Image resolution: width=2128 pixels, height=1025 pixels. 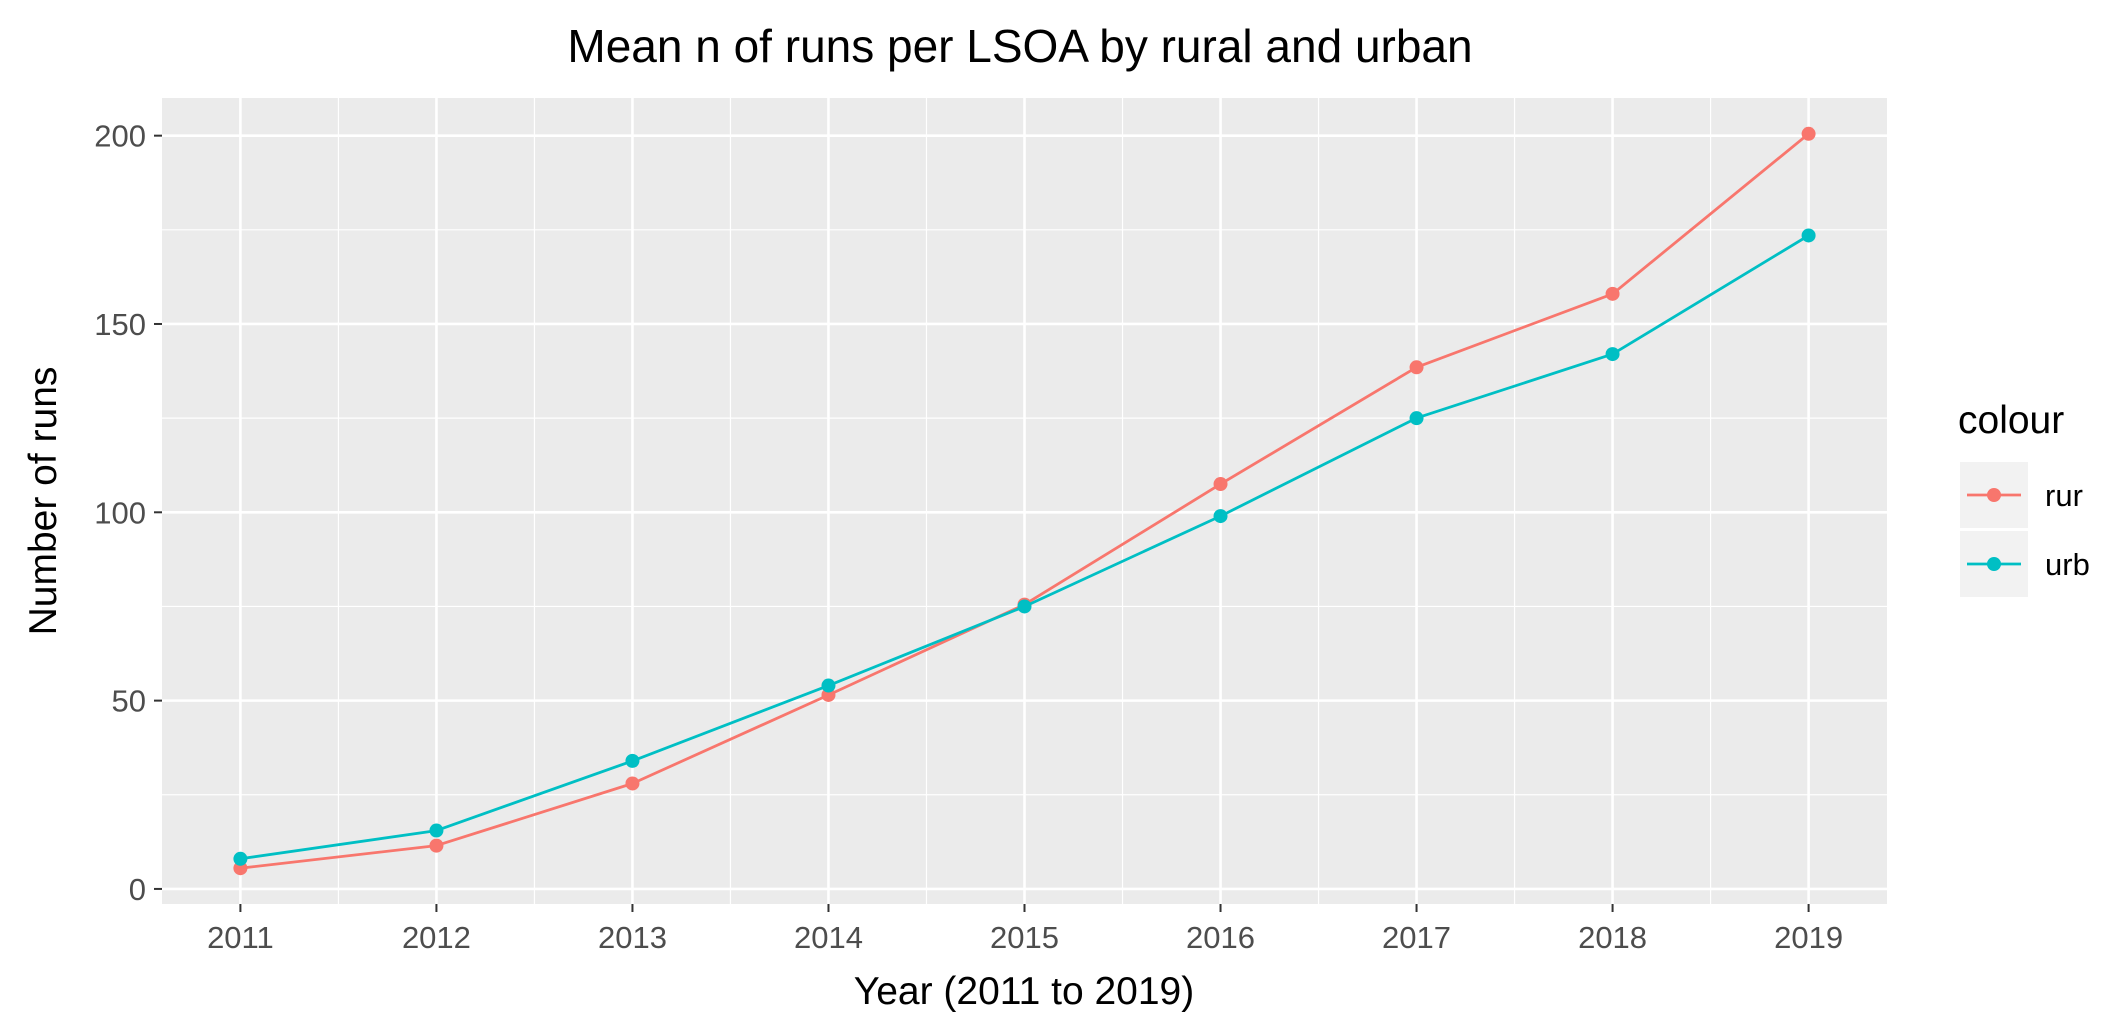 I want to click on x-tick-label: 2012, so click(x=436, y=937).